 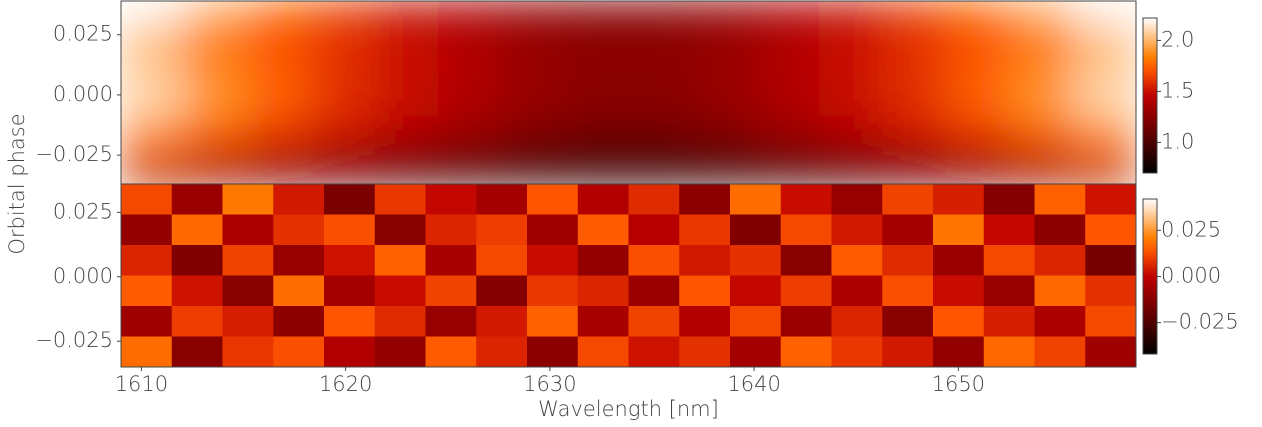 What do you see at coordinates (83, 34) in the screenshot?
I see `y-tick-label: 0.025` at bounding box center [83, 34].